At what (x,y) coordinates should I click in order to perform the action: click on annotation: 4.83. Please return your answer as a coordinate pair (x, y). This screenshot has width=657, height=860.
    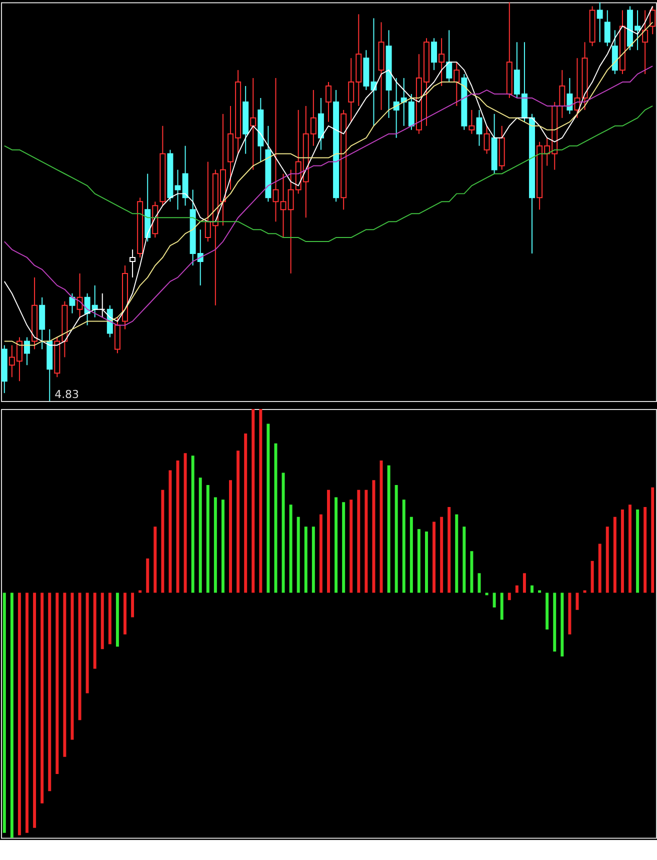
    Looking at the image, I should click on (67, 395).